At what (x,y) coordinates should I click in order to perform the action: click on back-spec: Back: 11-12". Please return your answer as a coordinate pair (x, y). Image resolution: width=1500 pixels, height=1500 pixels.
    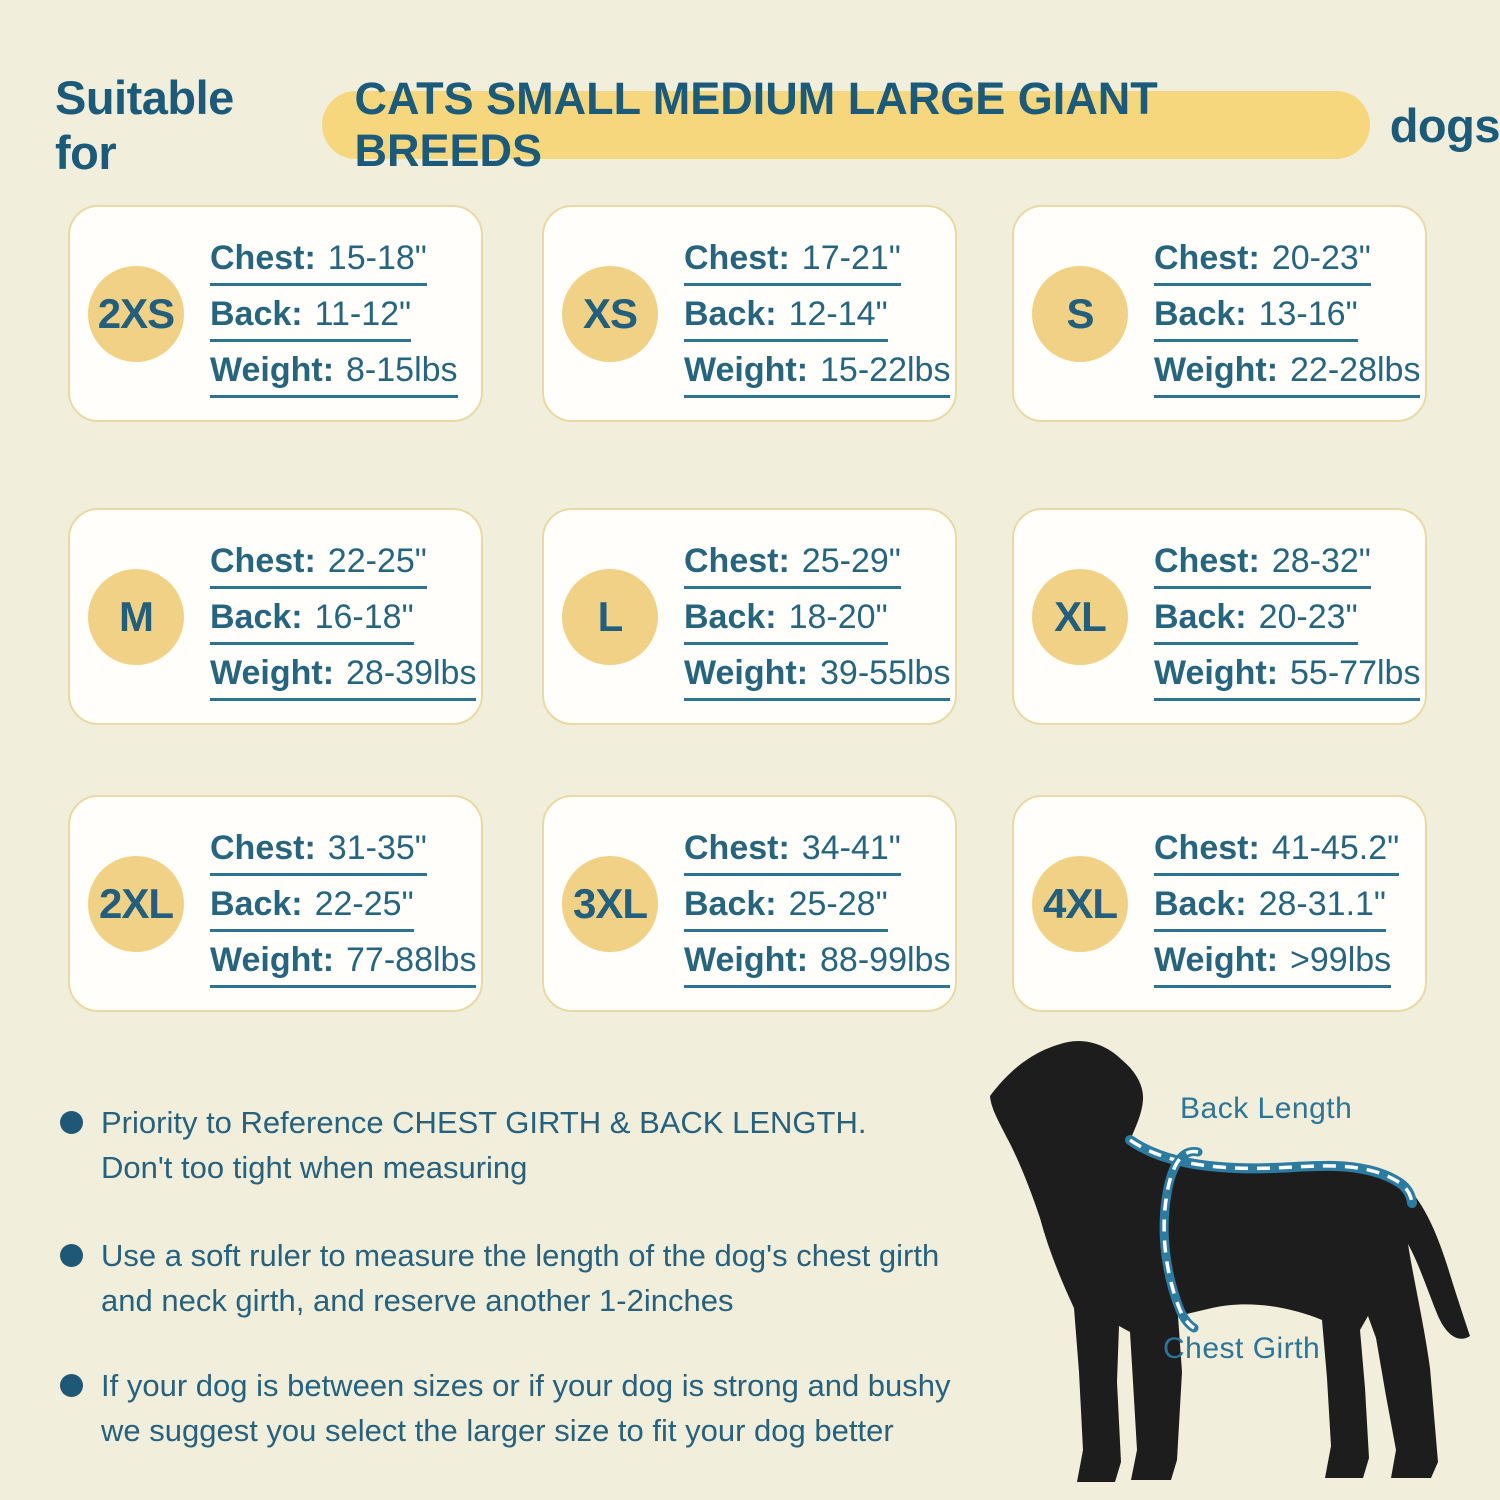
    Looking at the image, I should click on (334, 318).